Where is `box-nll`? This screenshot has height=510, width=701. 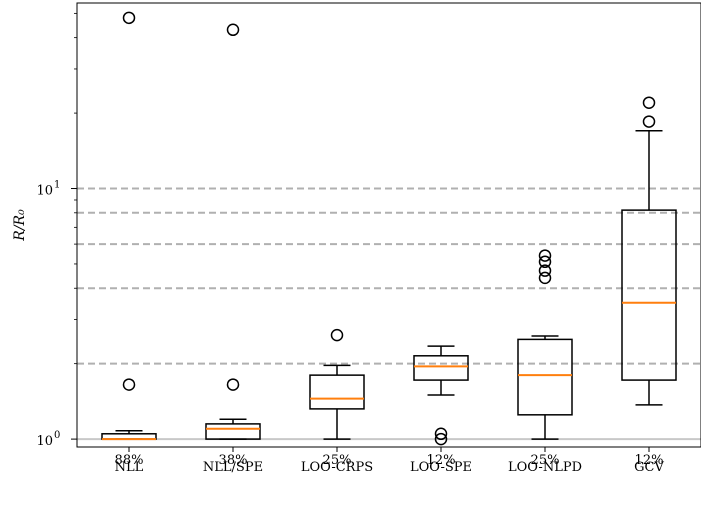
box-nll is located at coordinates (129, 226).